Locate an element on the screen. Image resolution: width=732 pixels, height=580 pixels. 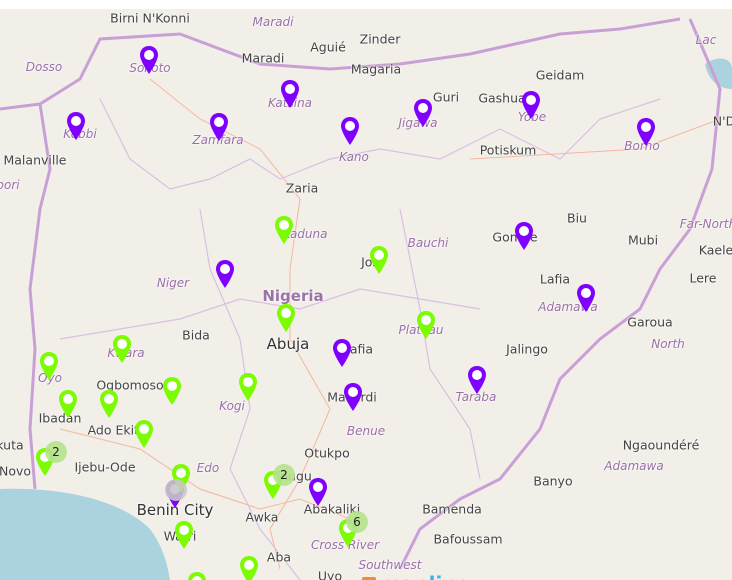
region-label: Dosso is located at coordinates (44, 67).